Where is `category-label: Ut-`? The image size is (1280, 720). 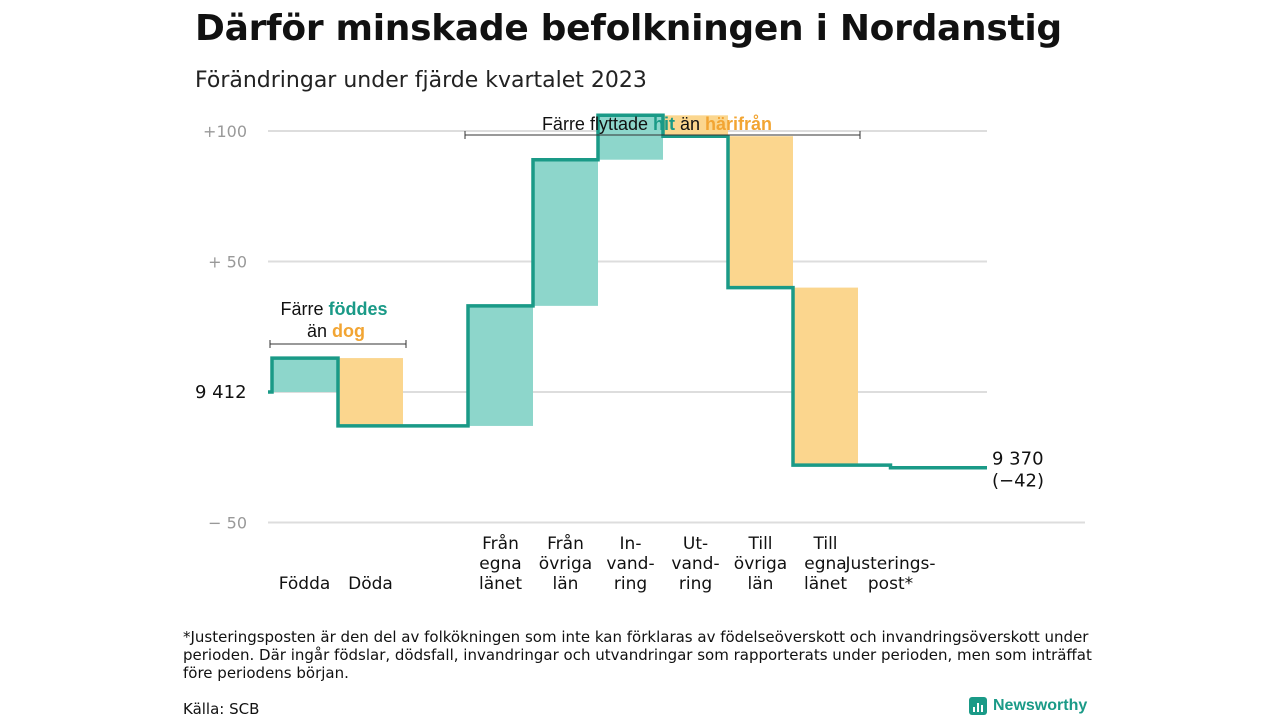 category-label: Ut- is located at coordinates (695, 544).